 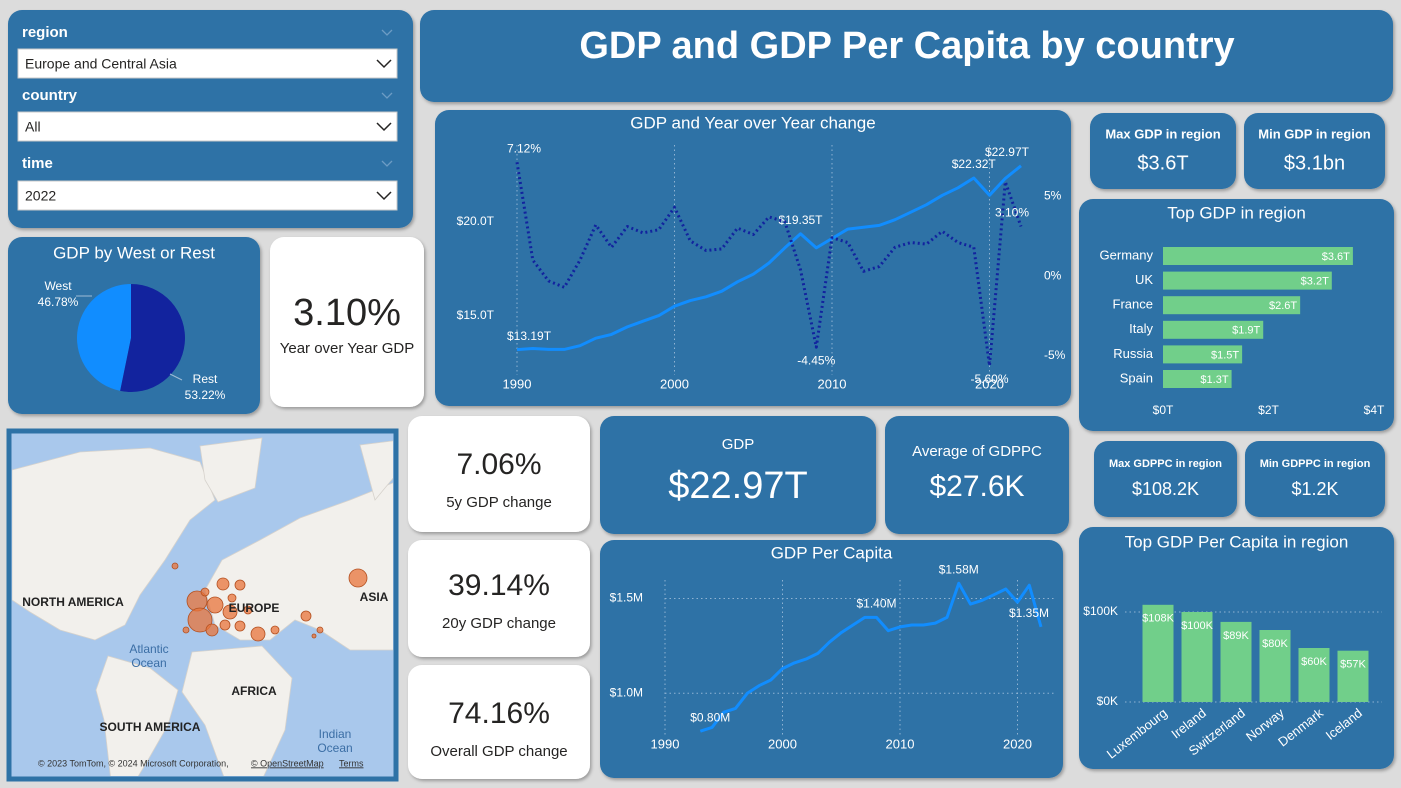 I want to click on data-label: $1.5T, so click(x=1225, y=355).